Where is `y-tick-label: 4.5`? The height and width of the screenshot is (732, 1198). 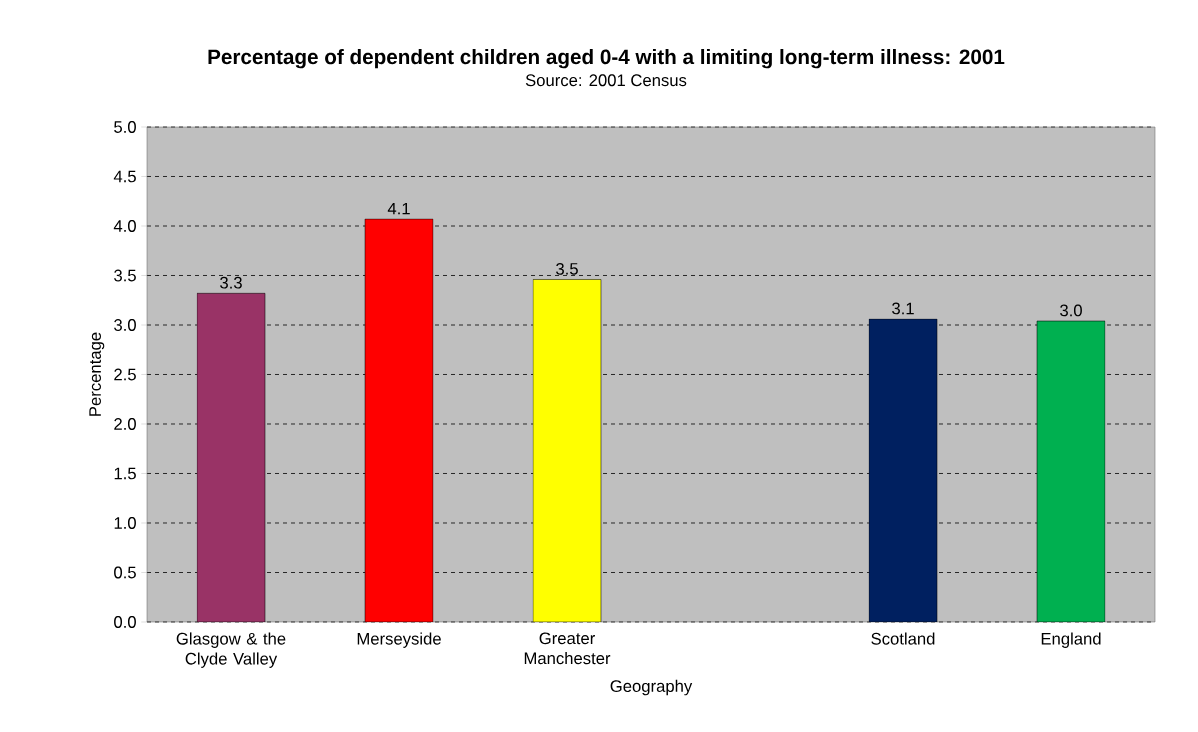
y-tick-label: 4.5 is located at coordinates (124, 176).